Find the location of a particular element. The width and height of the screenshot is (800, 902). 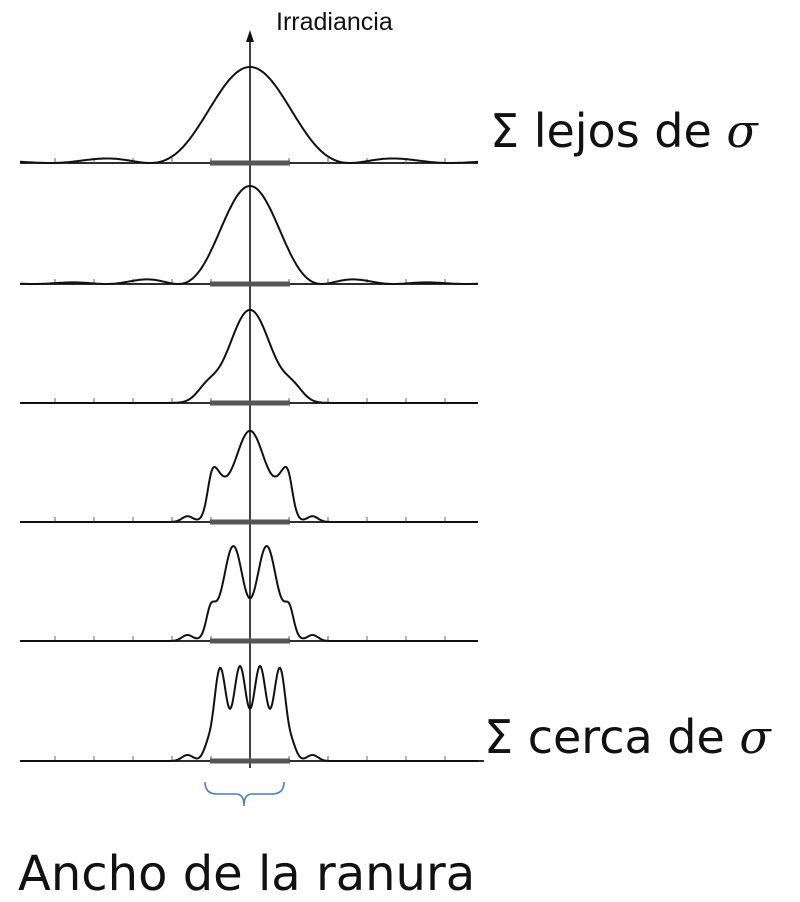

axis-arrowhead is located at coordinates (250, 36).